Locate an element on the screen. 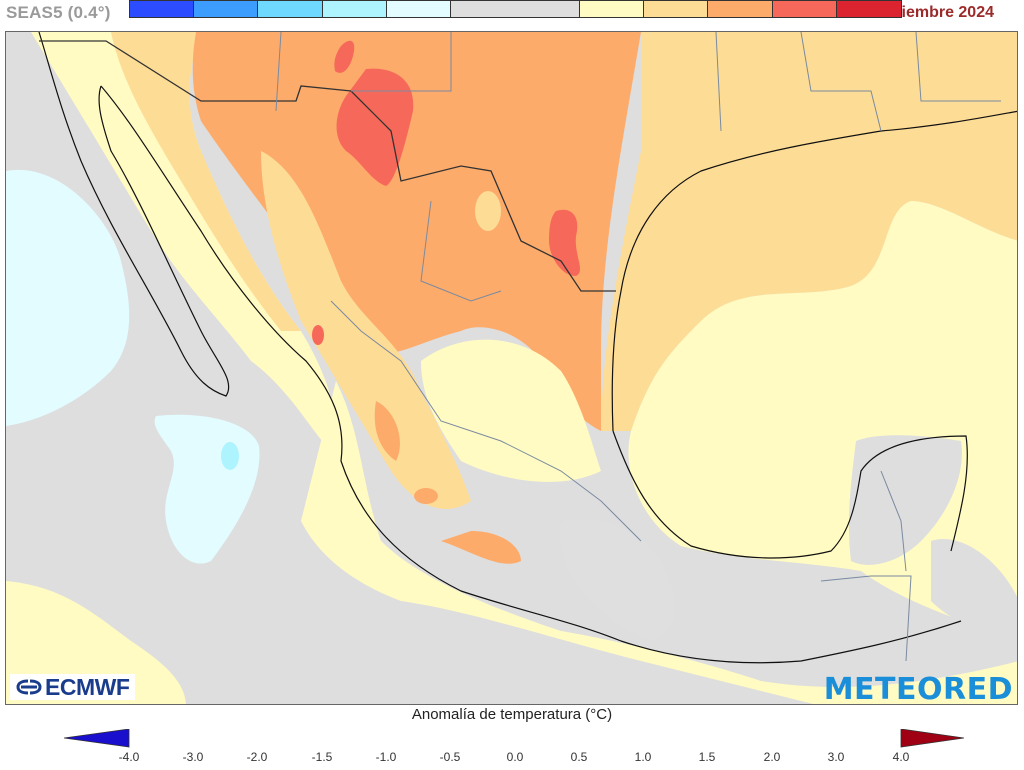 This screenshot has width=1024, height=770. colorbar-label: -1.5 is located at coordinates (322, 757).